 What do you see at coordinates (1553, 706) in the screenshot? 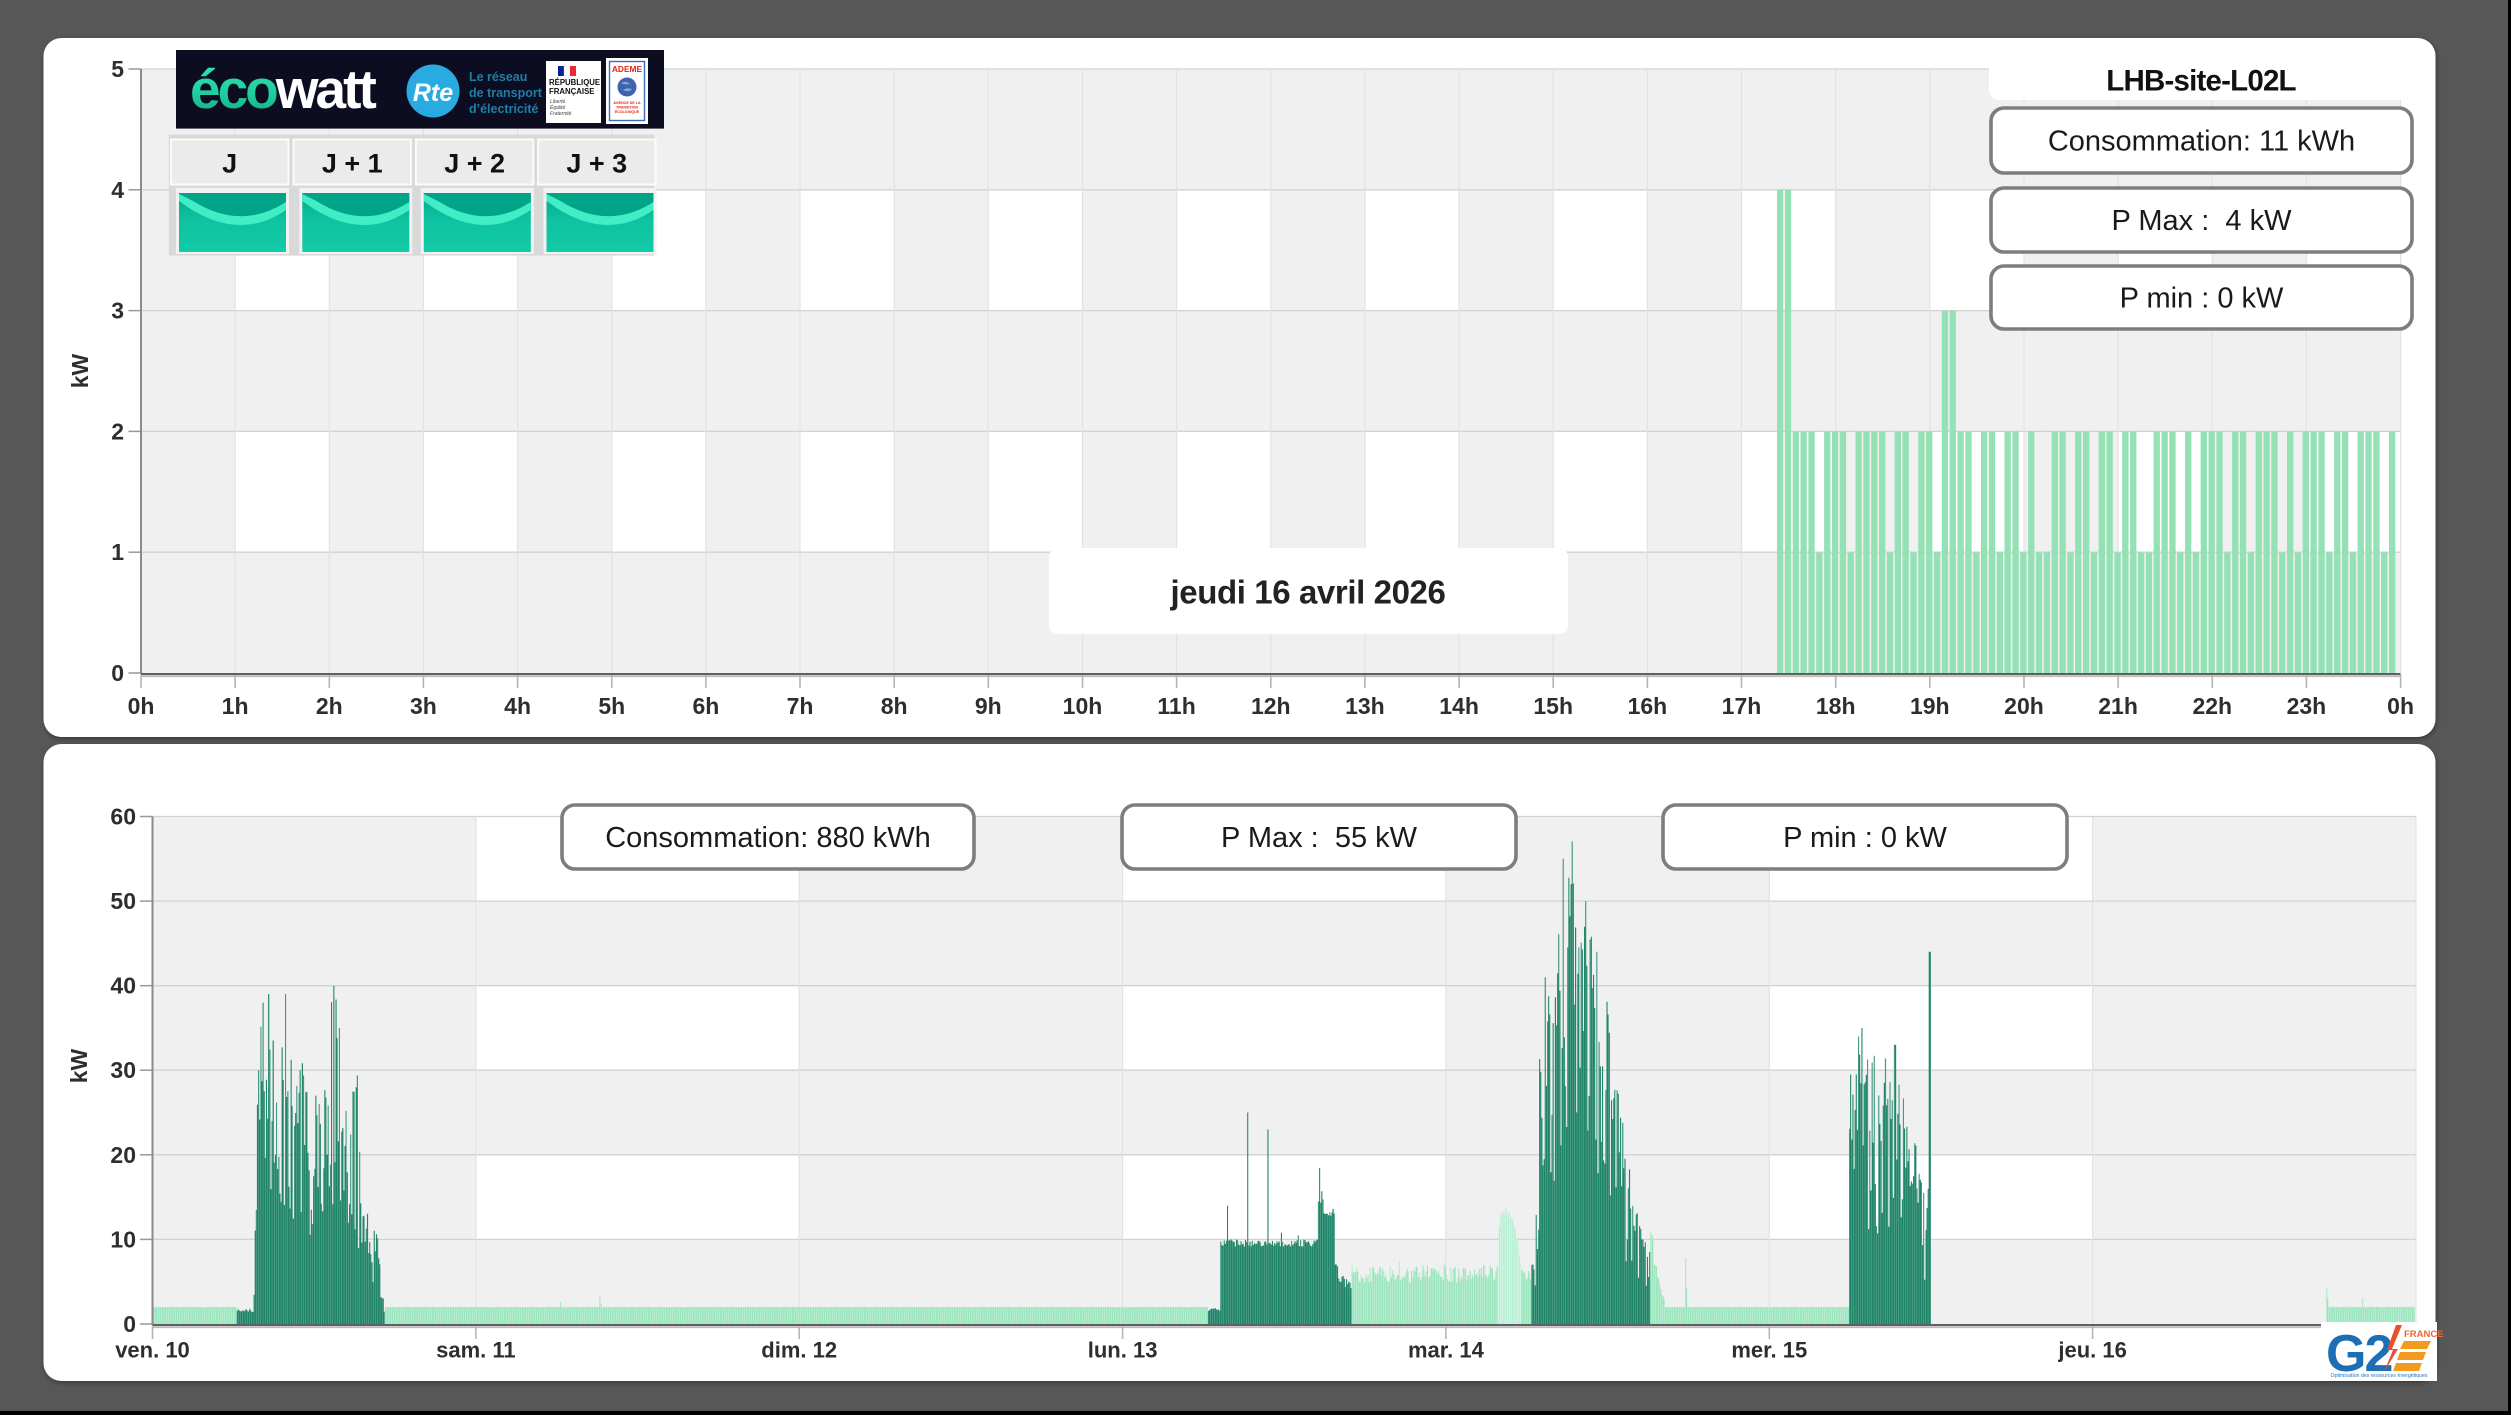
I see `svg-text: 15h` at bounding box center [1553, 706].